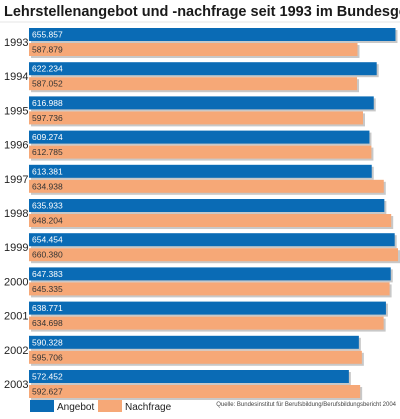 This screenshot has width=400, height=419. Describe the element at coordinates (148, 407) in the screenshot. I see `legend-label-nachfrage: Nachfrage` at that location.